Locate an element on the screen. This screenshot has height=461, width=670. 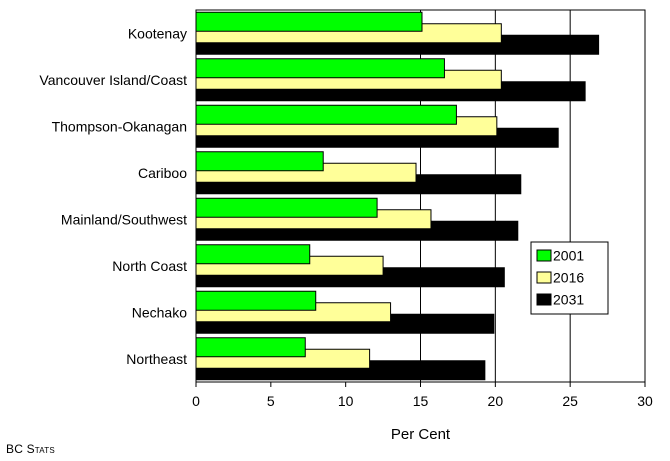
bar-2001-north-coast is located at coordinates (253, 254).